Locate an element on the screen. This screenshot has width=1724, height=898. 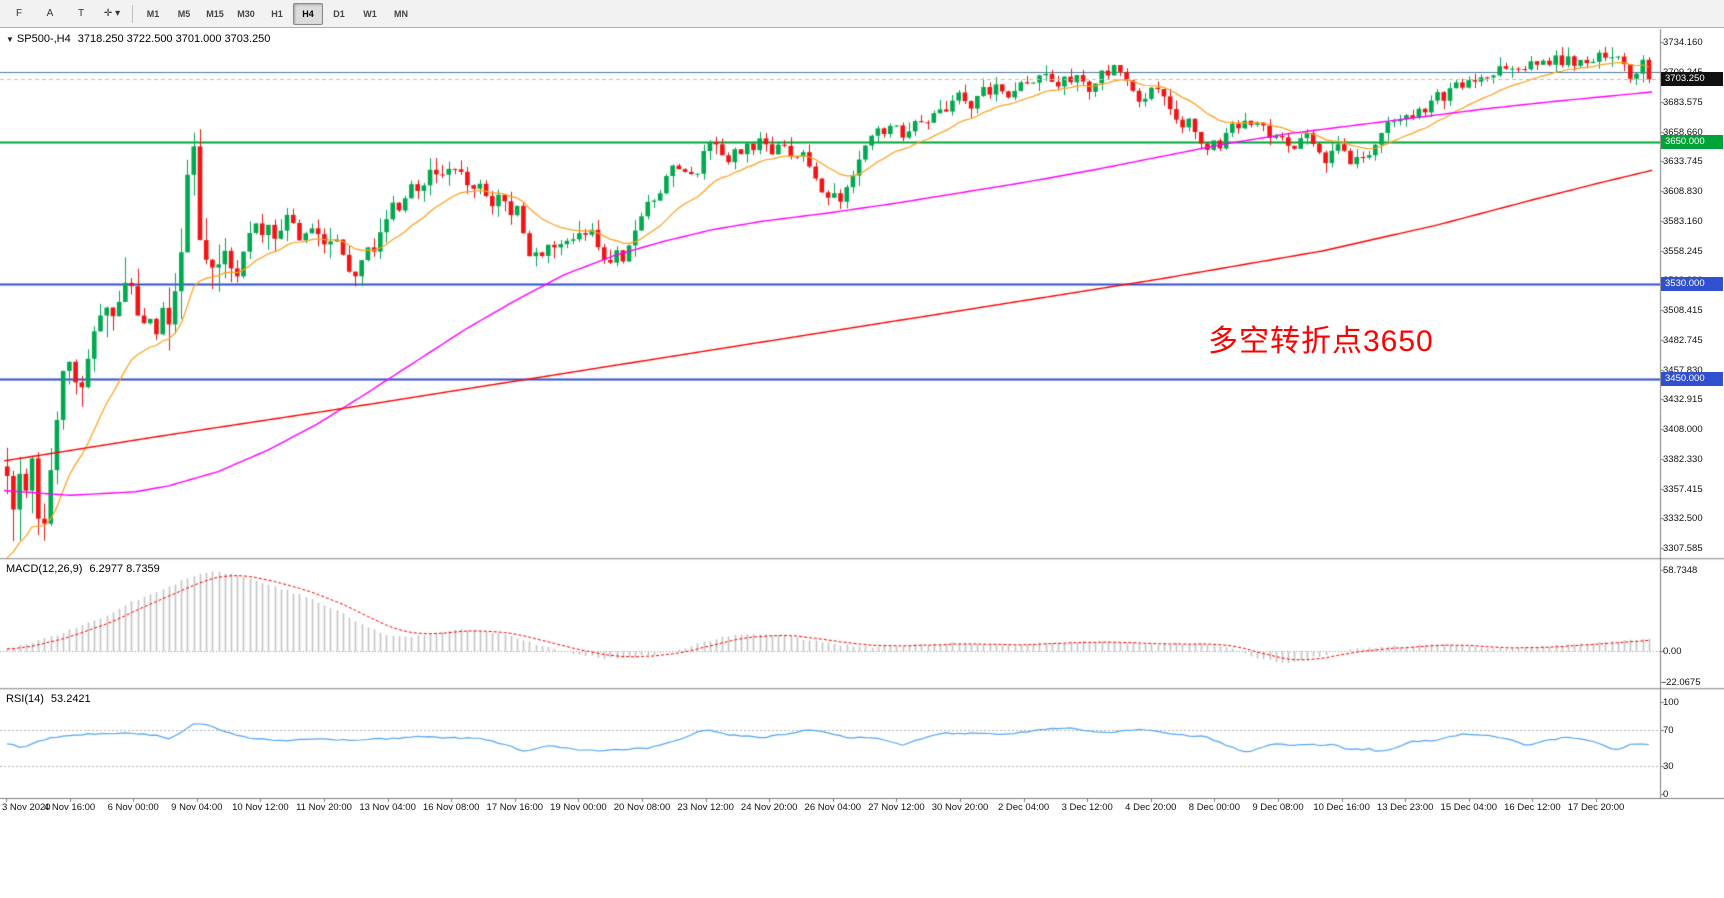
templates-button: F is located at coordinates (19, 13).